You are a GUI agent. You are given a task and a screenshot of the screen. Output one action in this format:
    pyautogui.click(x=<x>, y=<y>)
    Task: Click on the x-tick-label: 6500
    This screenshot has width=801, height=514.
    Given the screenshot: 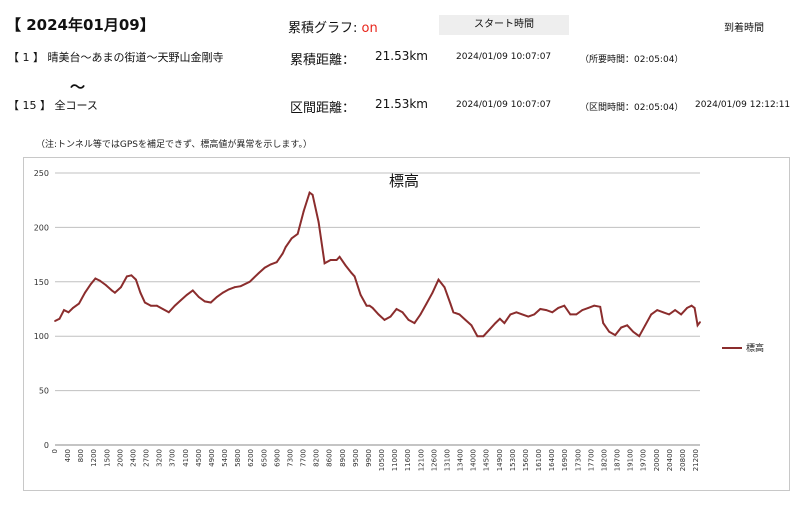 What is the action you would take?
    pyautogui.click(x=264, y=458)
    